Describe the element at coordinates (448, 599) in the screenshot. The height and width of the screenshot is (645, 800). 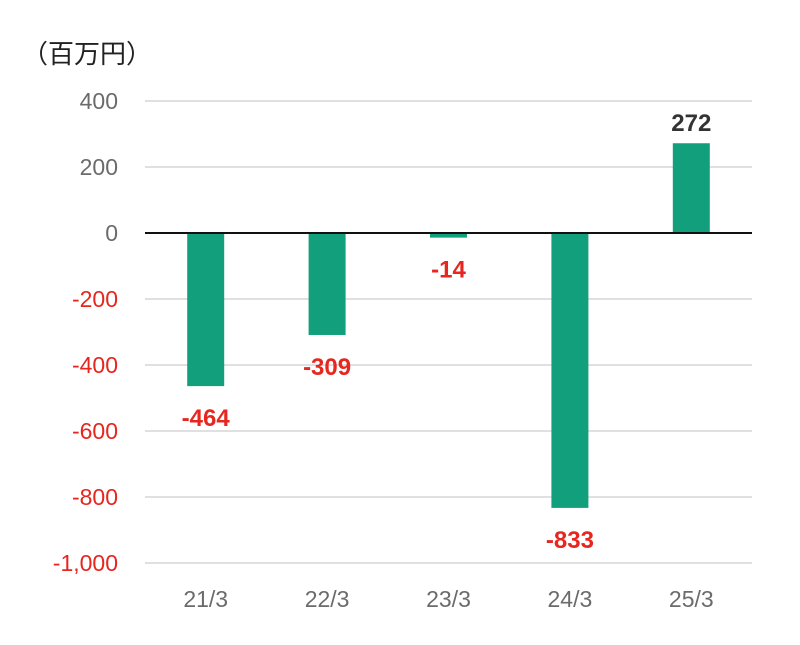
I see `x-tick-label: 23/3` at that location.